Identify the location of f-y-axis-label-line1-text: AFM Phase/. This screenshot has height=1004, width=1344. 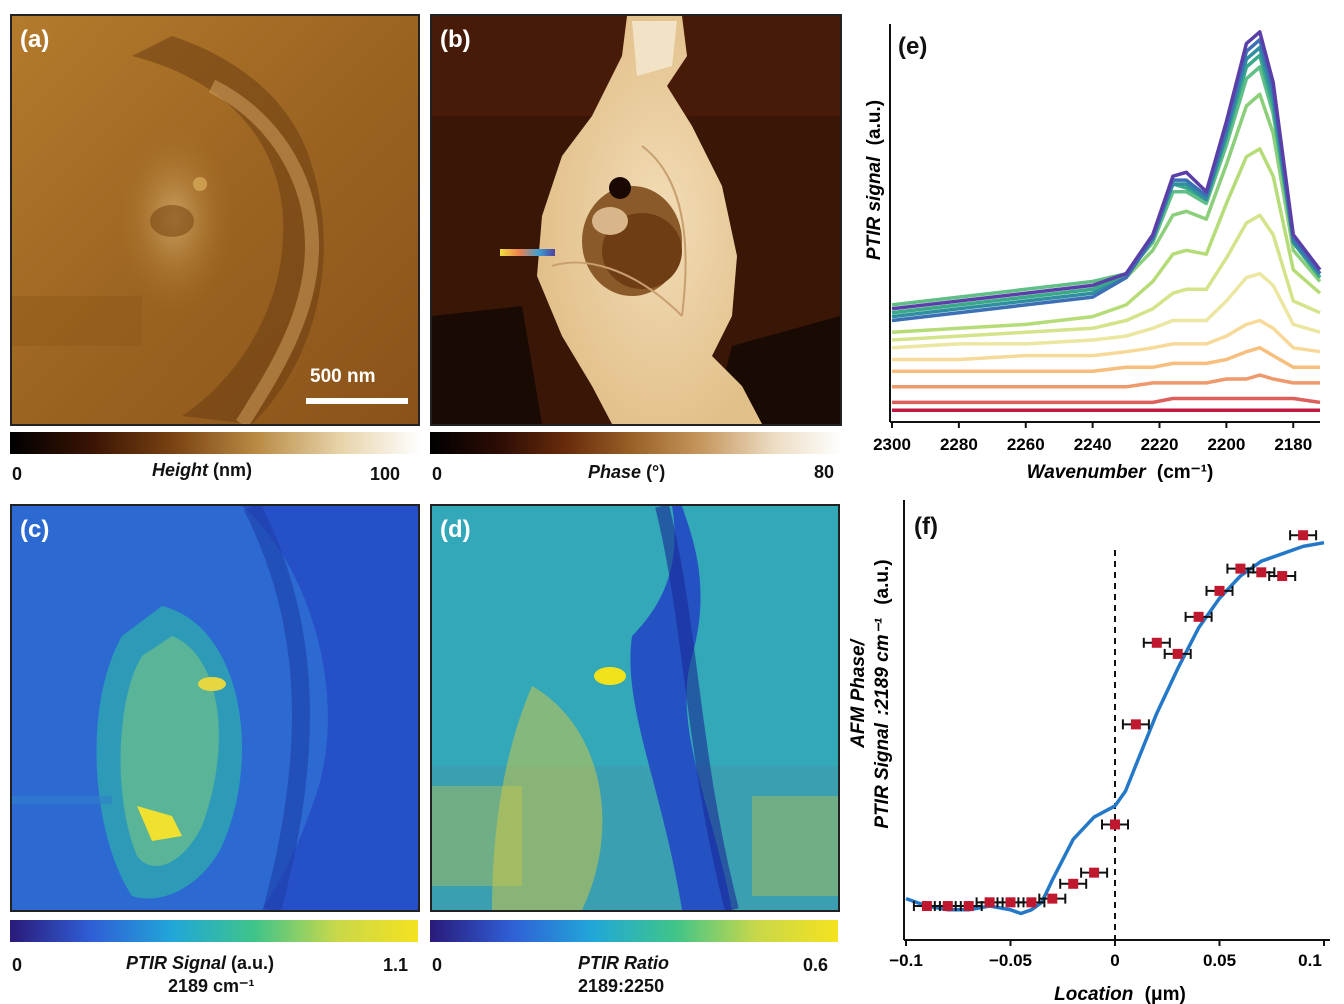
(858, 693).